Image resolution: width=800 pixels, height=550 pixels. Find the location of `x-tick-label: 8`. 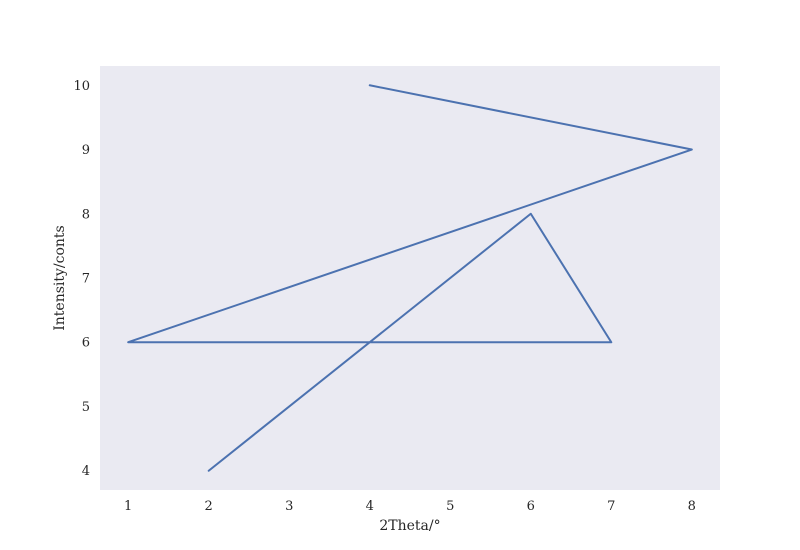

x-tick-label: 8 is located at coordinates (692, 506).